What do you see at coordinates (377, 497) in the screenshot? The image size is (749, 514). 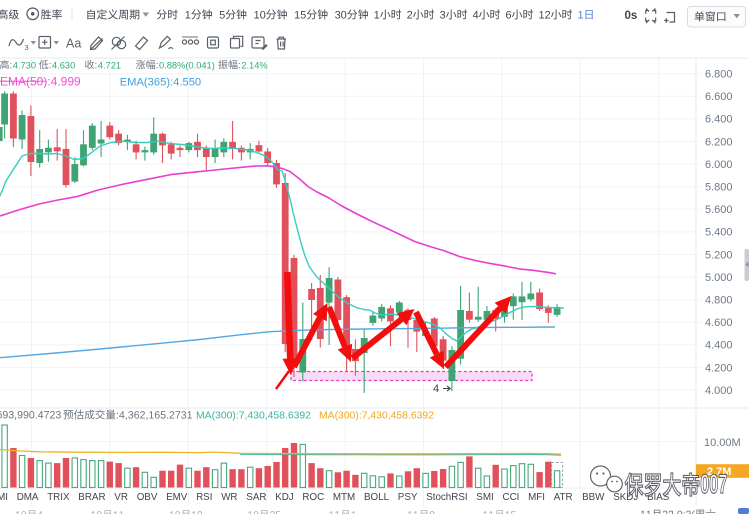 I see `svg-text: BOLL` at bounding box center [377, 497].